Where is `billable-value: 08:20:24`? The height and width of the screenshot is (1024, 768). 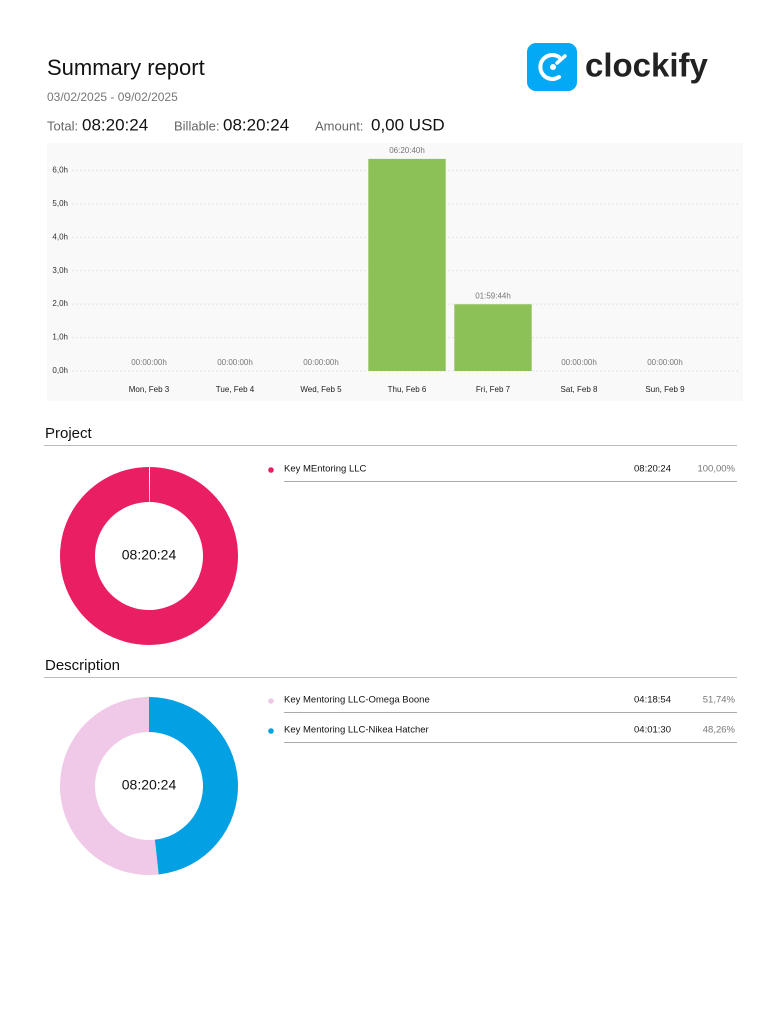 billable-value: 08:20:24 is located at coordinates (256, 124).